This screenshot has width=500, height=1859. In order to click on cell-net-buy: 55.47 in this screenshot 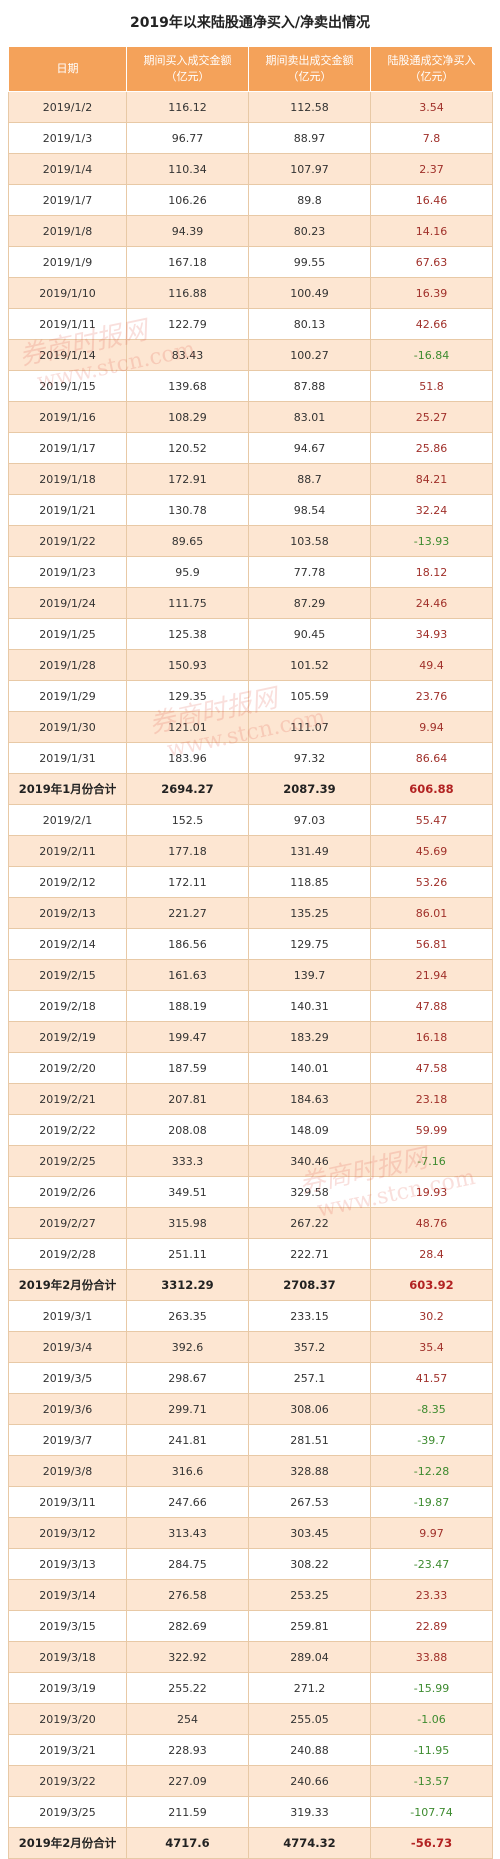, I will do `click(431, 820)`.